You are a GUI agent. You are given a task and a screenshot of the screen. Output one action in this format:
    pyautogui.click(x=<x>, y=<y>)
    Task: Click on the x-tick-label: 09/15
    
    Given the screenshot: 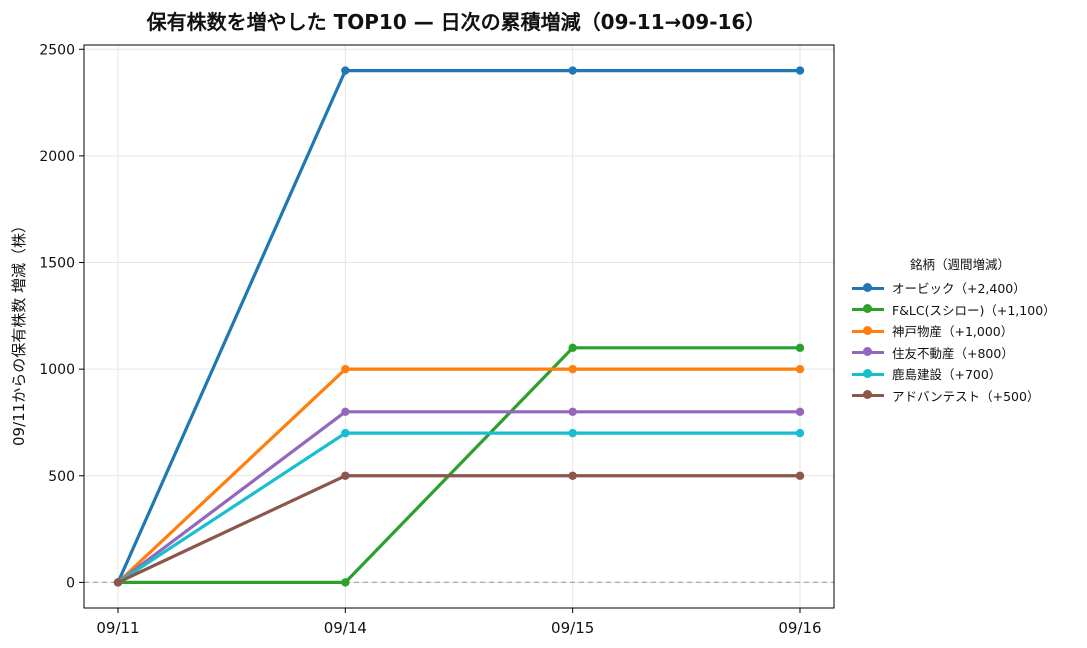 What is the action you would take?
    pyautogui.click(x=572, y=628)
    